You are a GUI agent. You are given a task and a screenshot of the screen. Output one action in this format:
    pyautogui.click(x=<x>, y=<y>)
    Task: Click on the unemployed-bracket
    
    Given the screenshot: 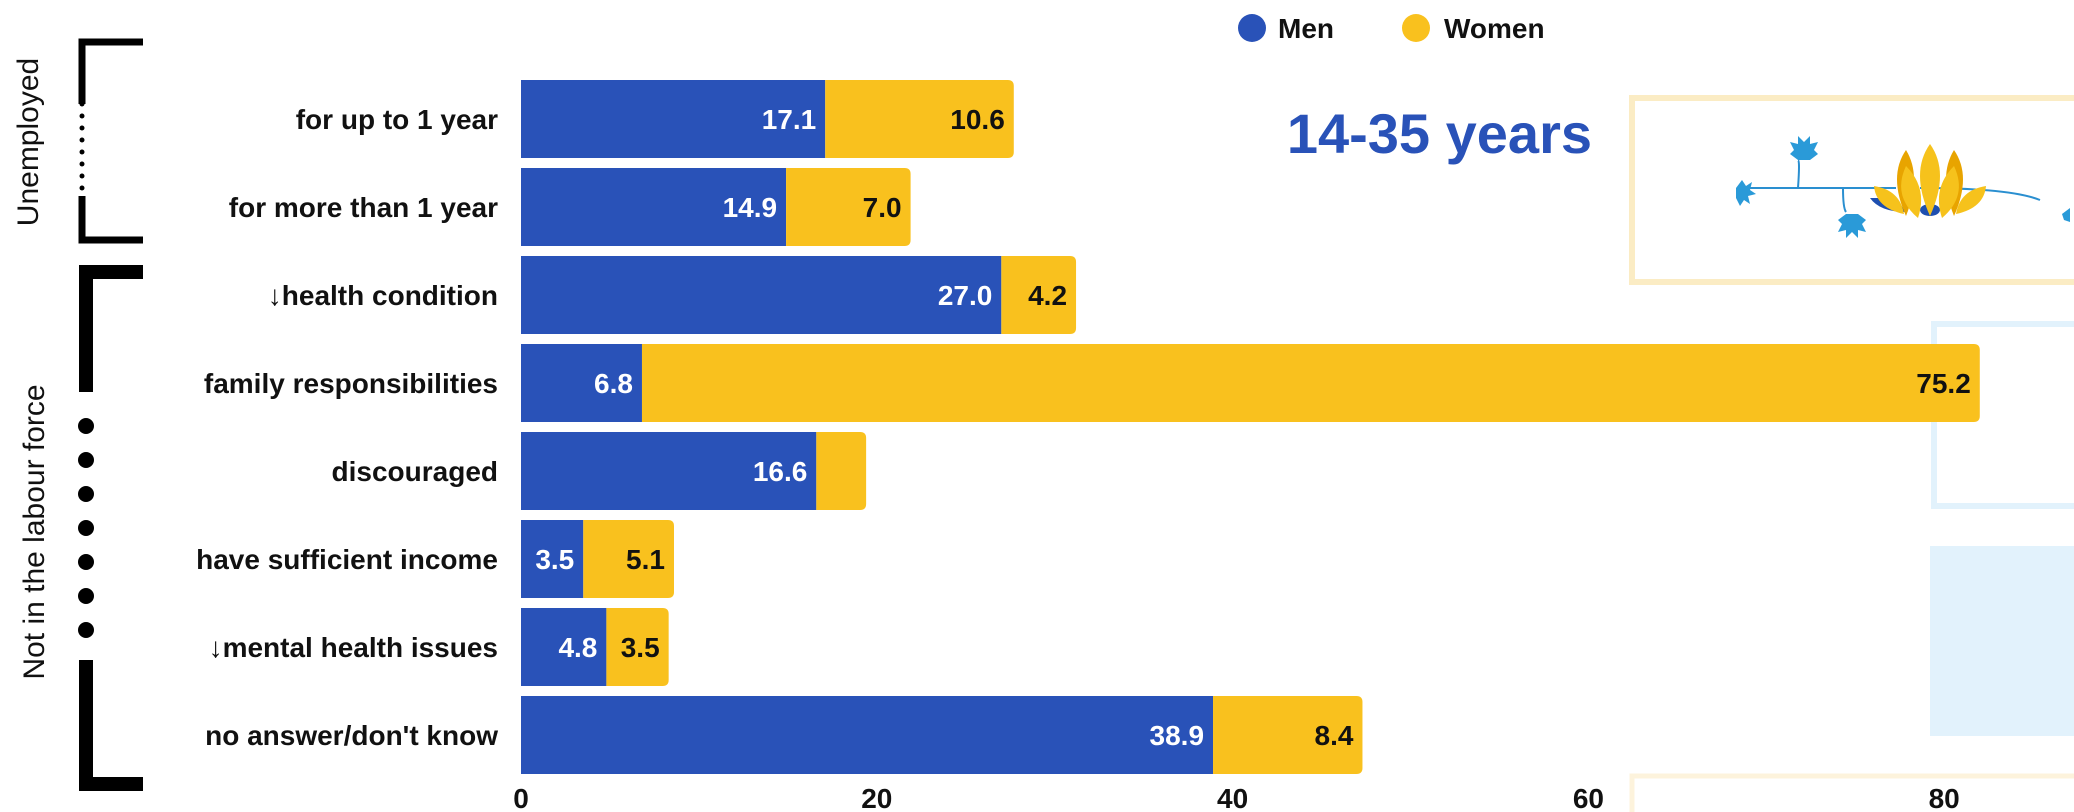 What is the action you would take?
    pyautogui.click(x=110, y=141)
    